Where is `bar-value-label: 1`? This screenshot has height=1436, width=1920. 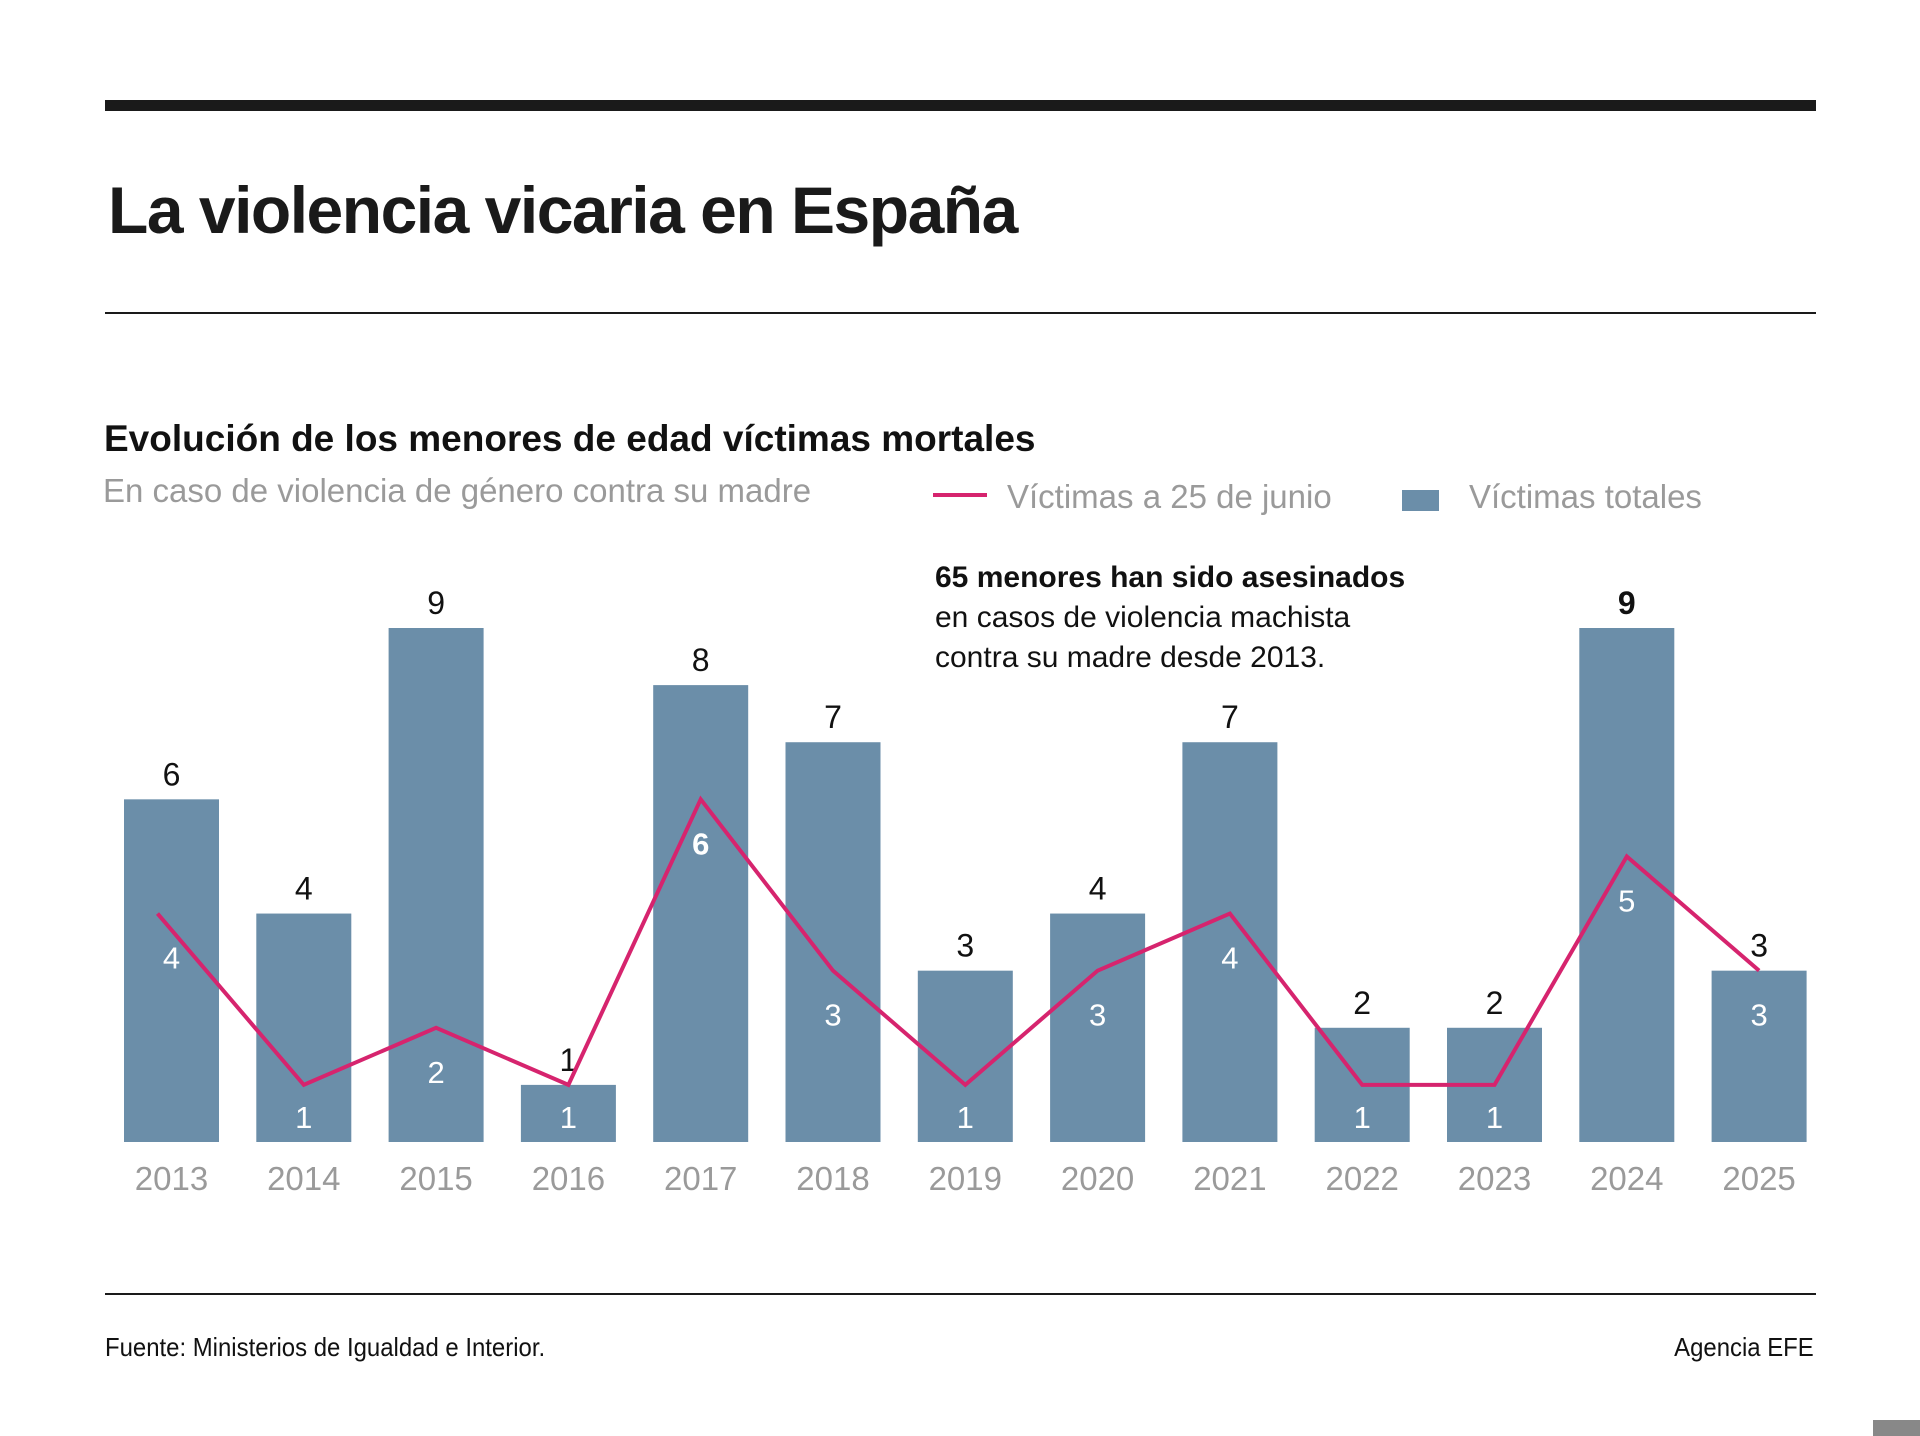
bar-value-label: 1 is located at coordinates (569, 1060).